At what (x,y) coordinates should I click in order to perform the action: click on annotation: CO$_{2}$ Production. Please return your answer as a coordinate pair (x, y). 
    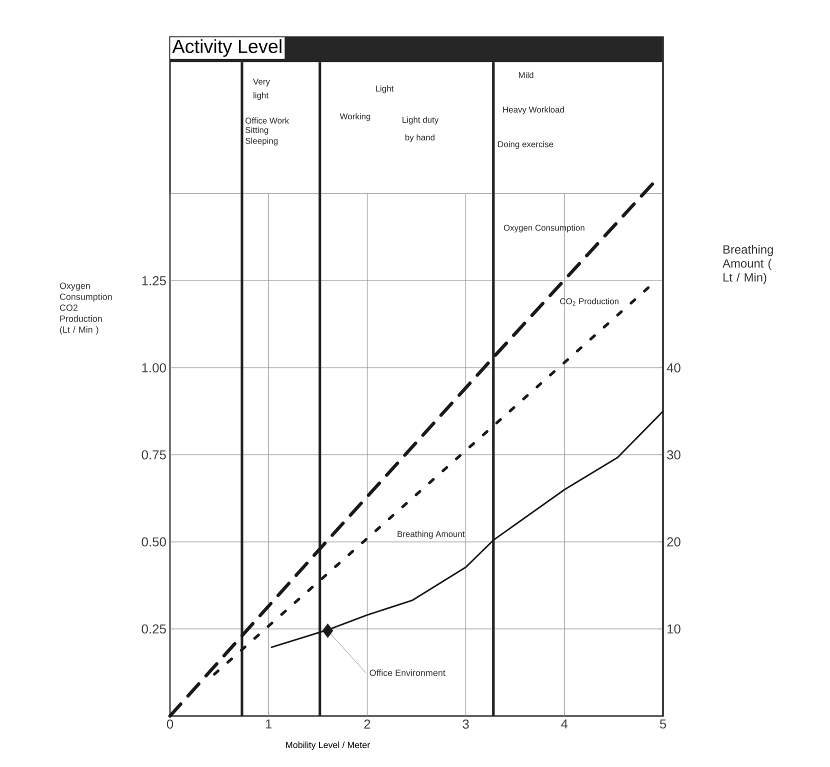
    Looking at the image, I should click on (589, 302).